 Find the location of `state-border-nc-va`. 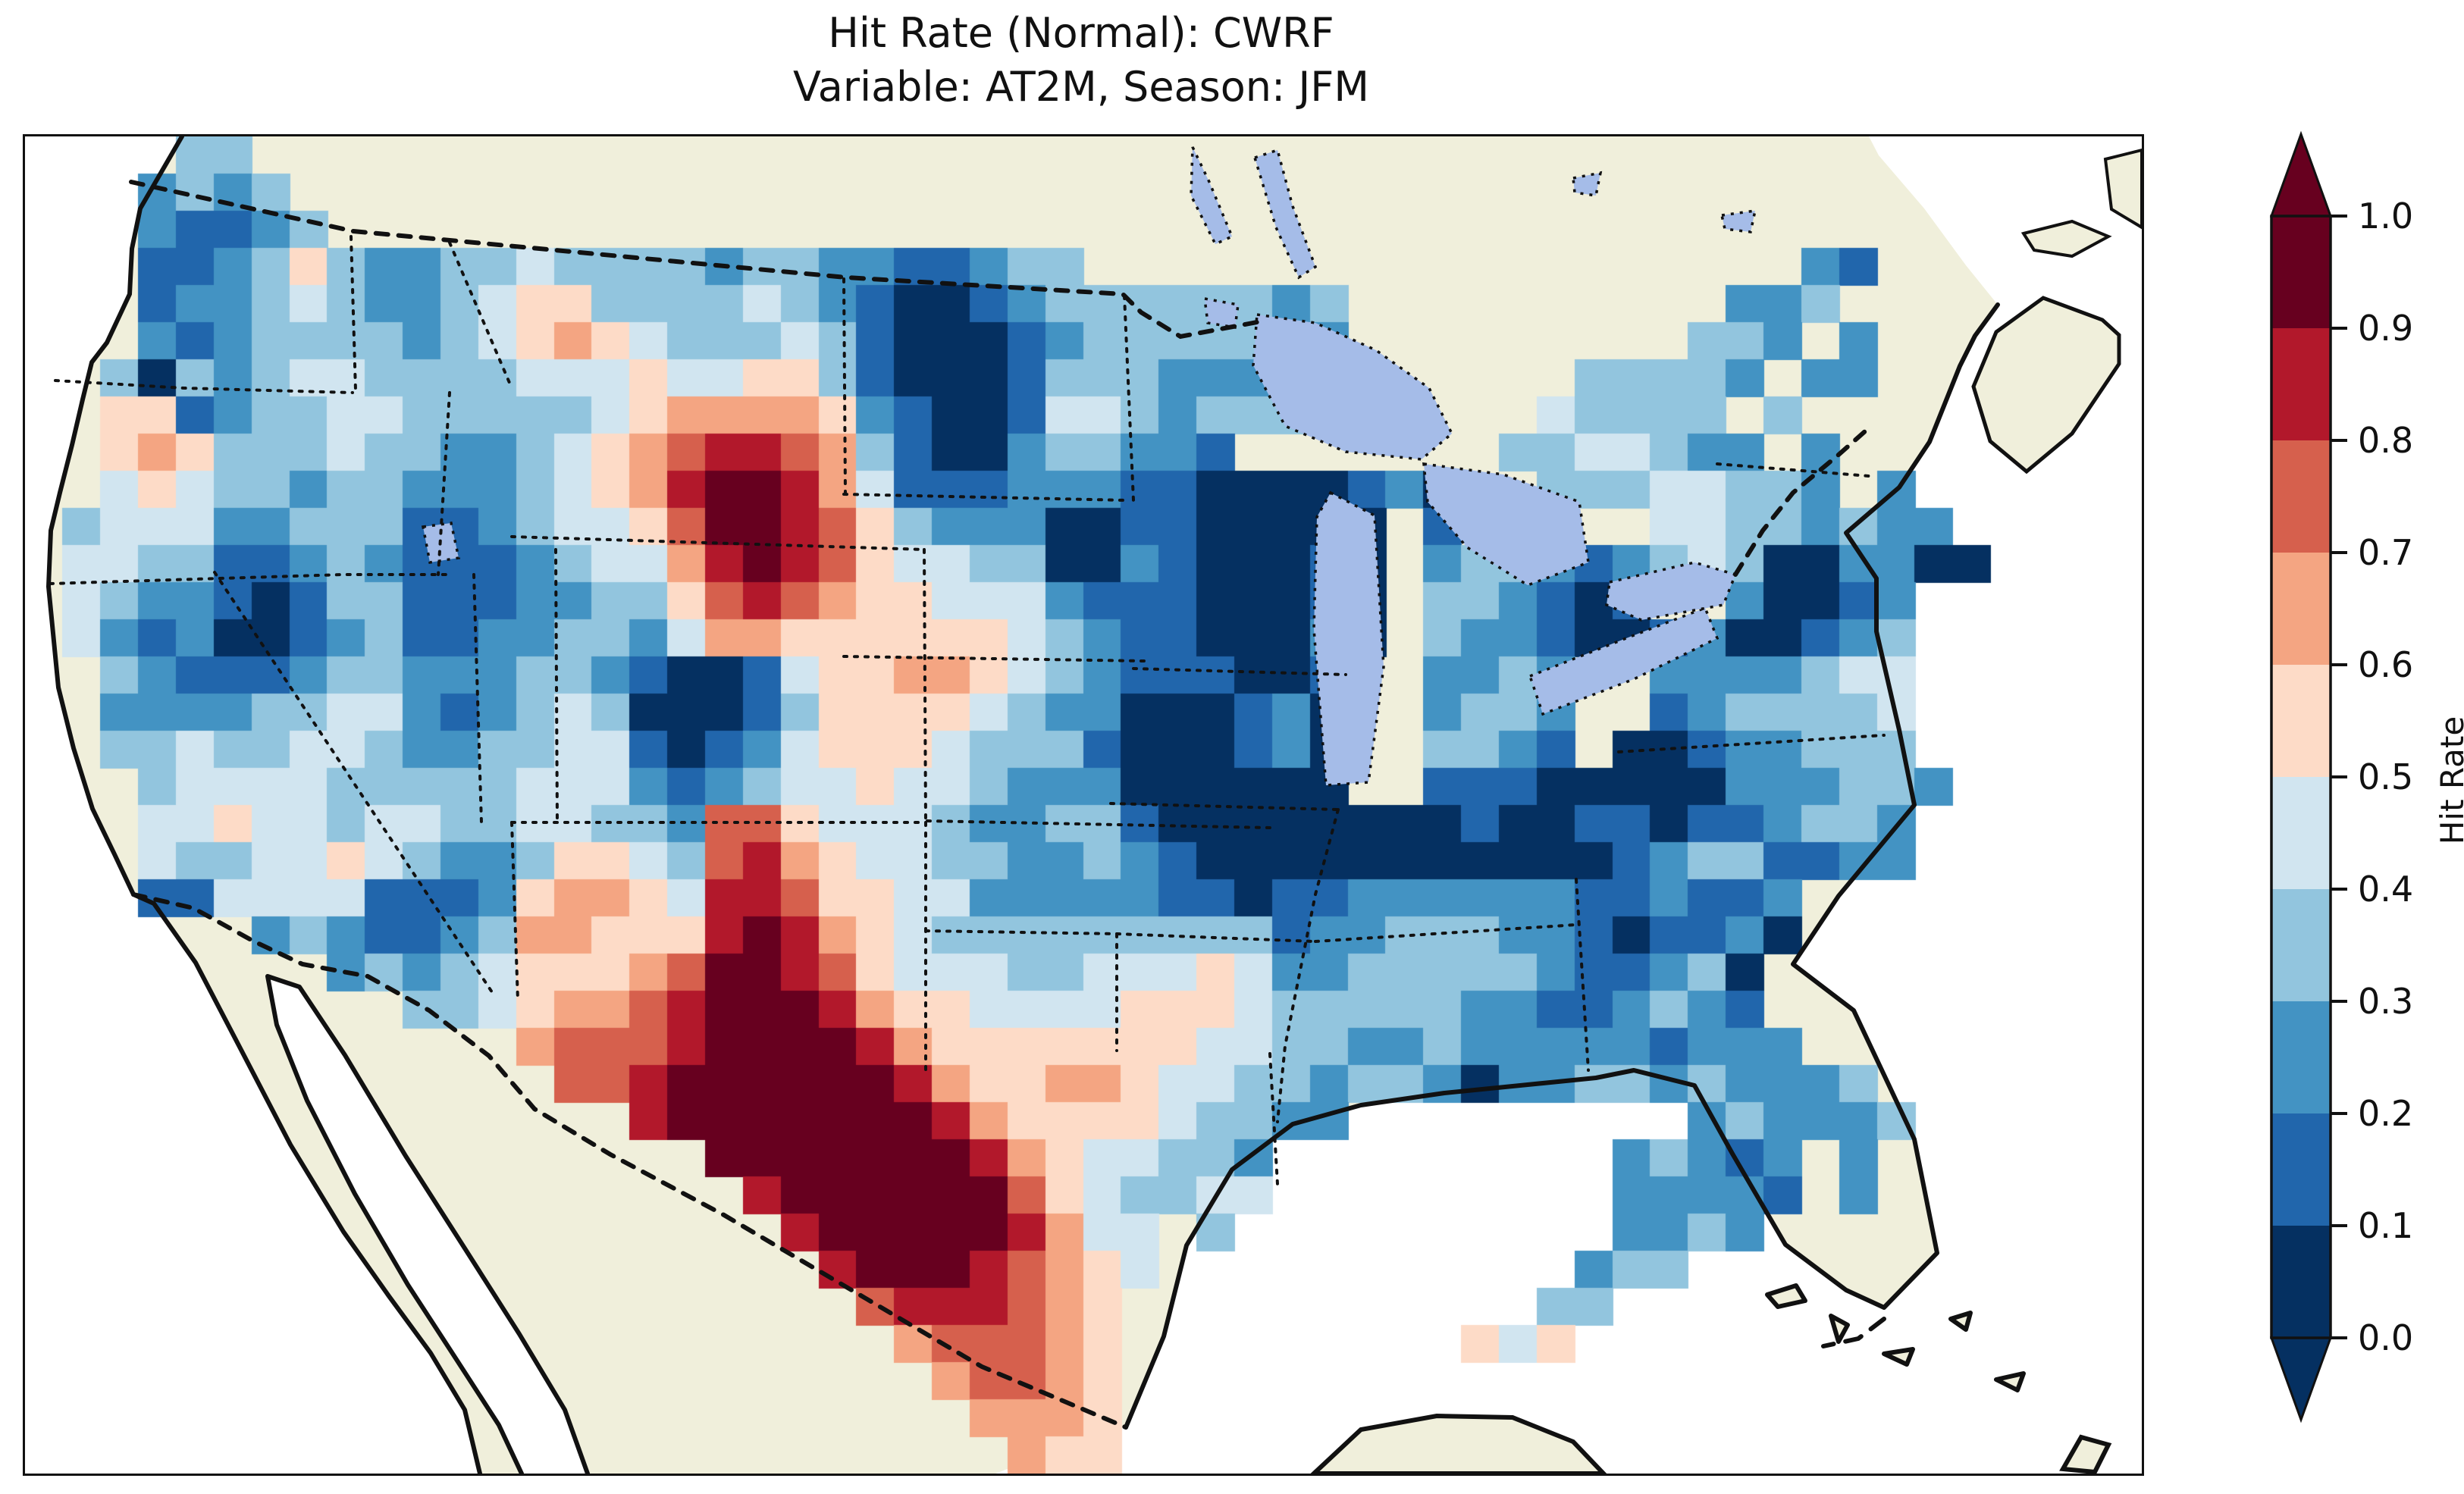

state-border-nc-va is located at coordinates (1752, 743).